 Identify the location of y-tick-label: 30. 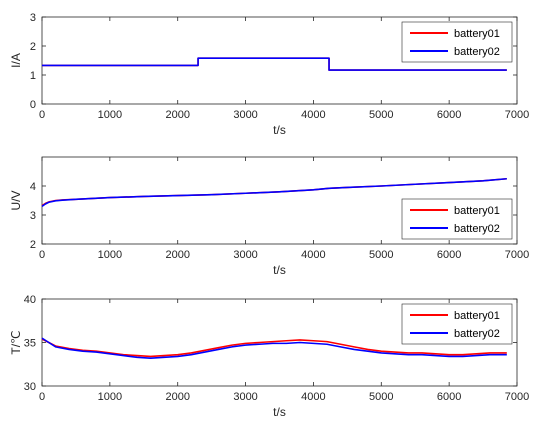
(30, 387).